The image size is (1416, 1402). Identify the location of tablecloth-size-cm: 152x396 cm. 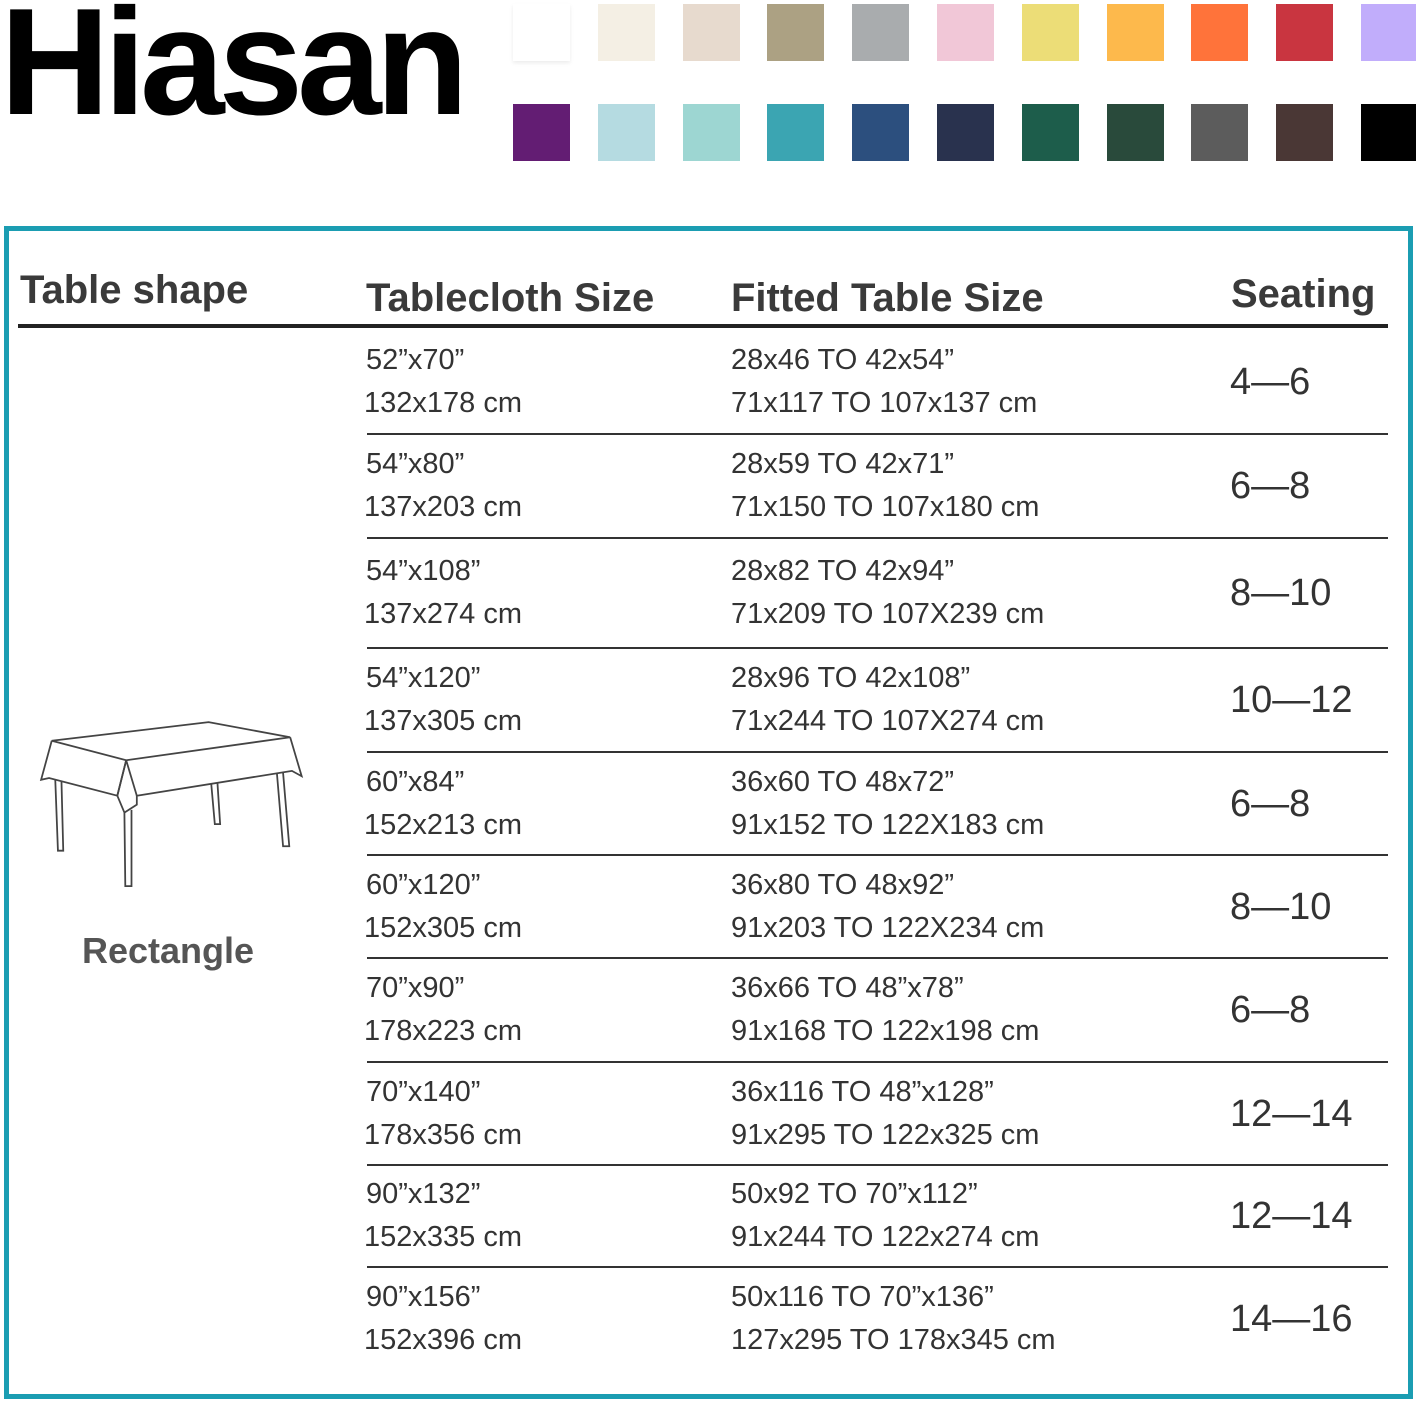
(443, 1339).